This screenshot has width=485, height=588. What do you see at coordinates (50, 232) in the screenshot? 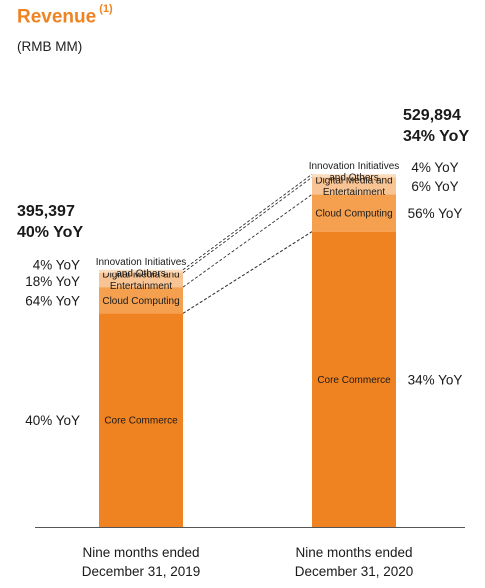
I see `total-yoy-1: 40% YoY` at bounding box center [50, 232].